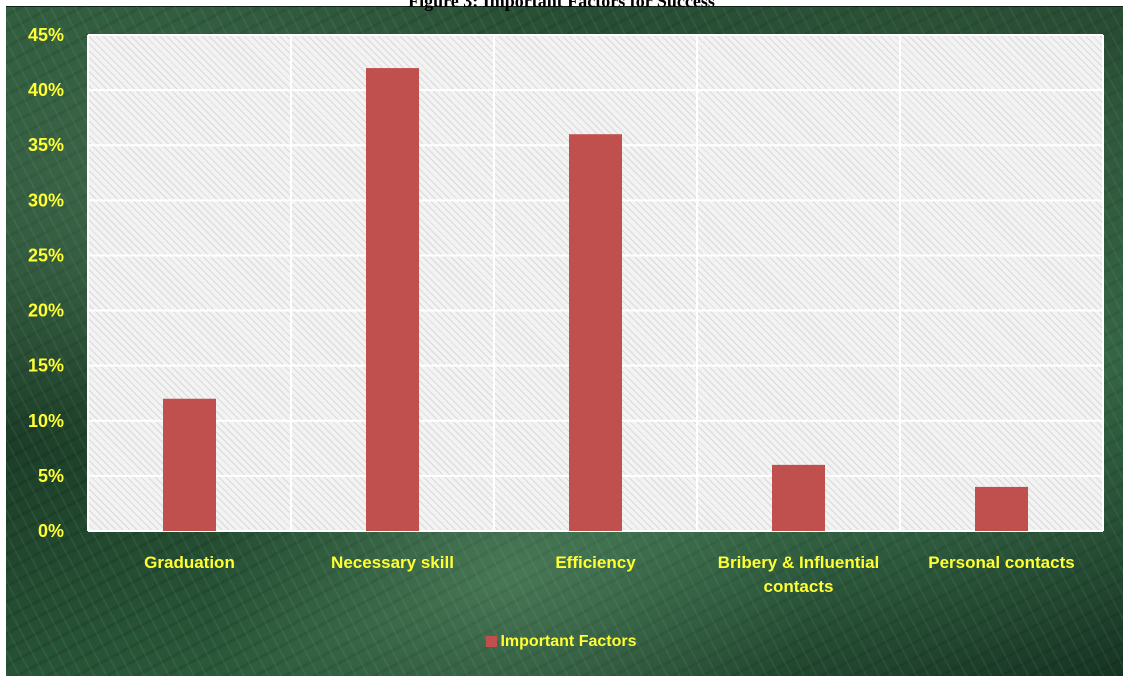 Image resolution: width=1123 pixels, height=676 pixels. I want to click on x-tick-label: Necessary skill, so click(392, 562).